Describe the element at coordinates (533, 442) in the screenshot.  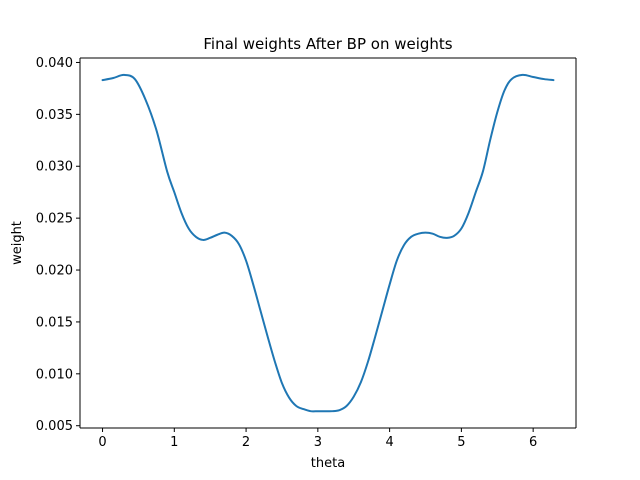
I see `x-tick-label: 6` at that location.